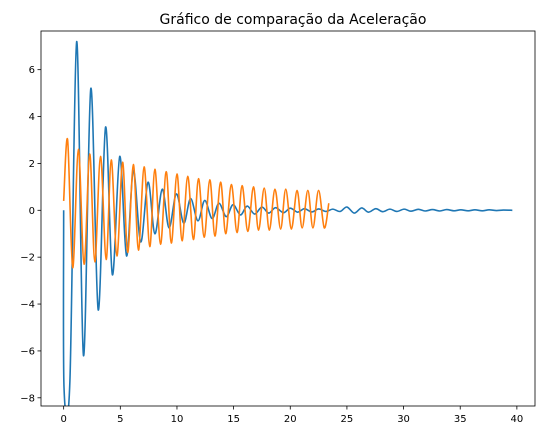 The width and height of the screenshot is (546, 436). Describe the element at coordinates (233, 419) in the screenshot. I see `x-tick-label: 15` at that location.